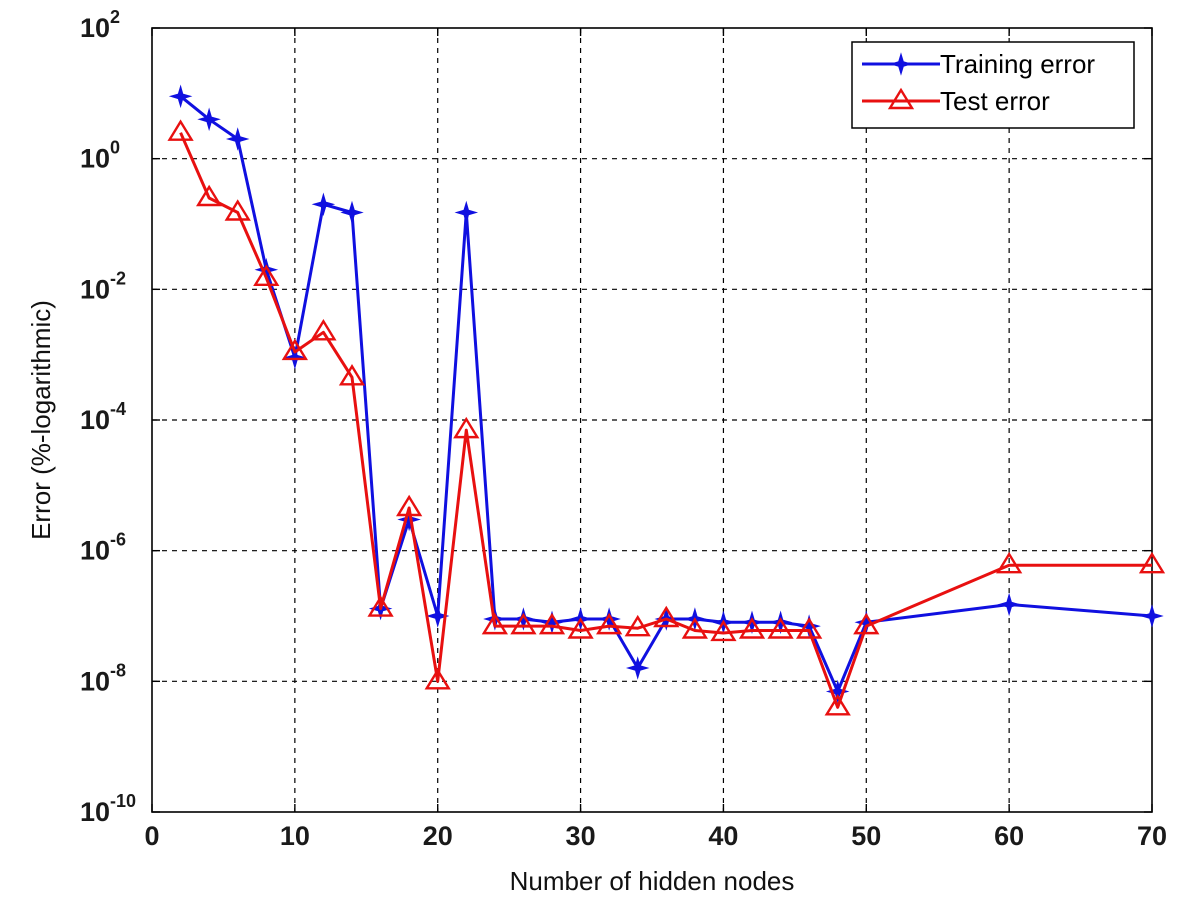  I want to click on legend-triangle-icon, so click(901, 98).